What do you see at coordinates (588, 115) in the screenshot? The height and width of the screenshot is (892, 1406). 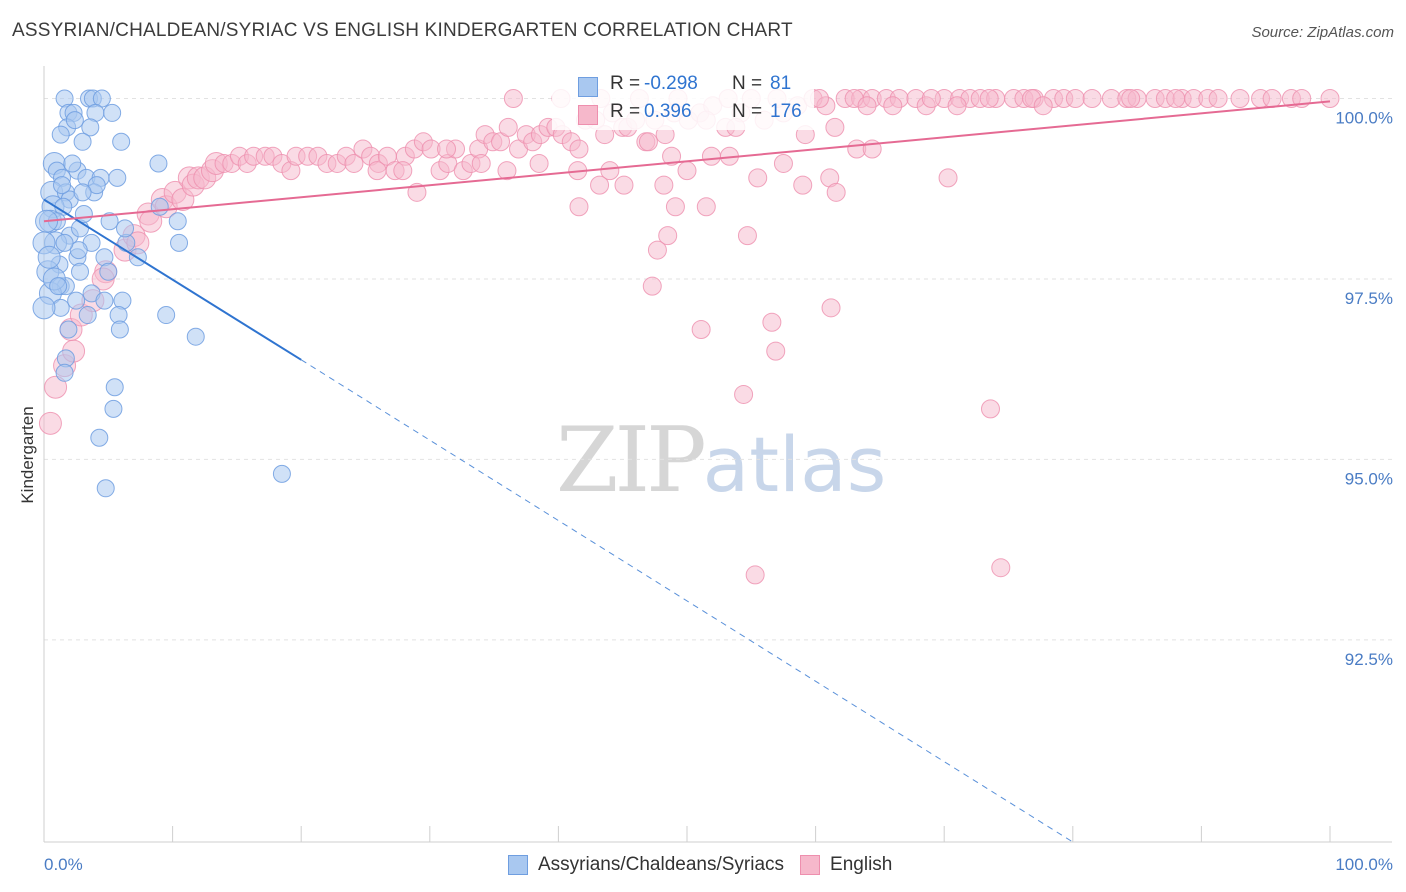 I see `stats-swatch-pink` at bounding box center [588, 115].